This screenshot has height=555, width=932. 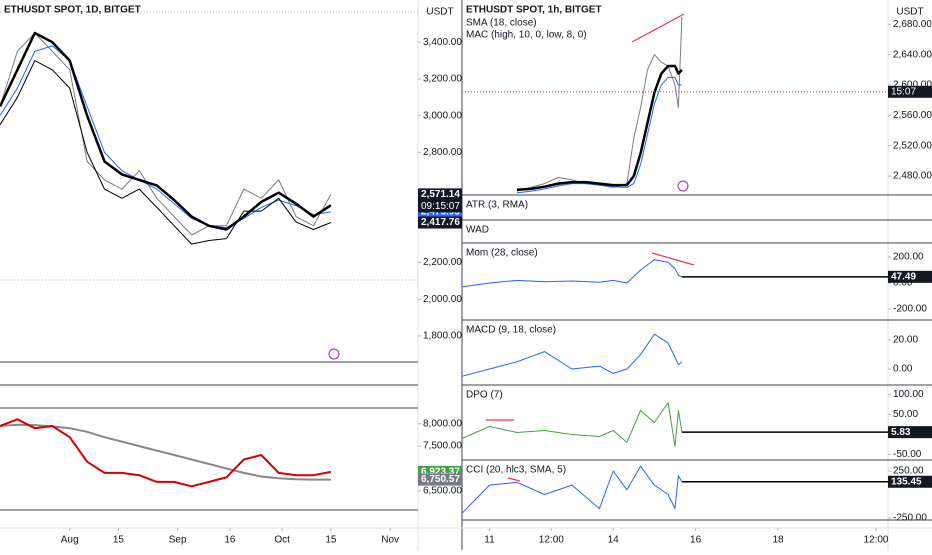 What do you see at coordinates (906, 481) in the screenshot?
I see `price-tag-label: 135.45` at bounding box center [906, 481].